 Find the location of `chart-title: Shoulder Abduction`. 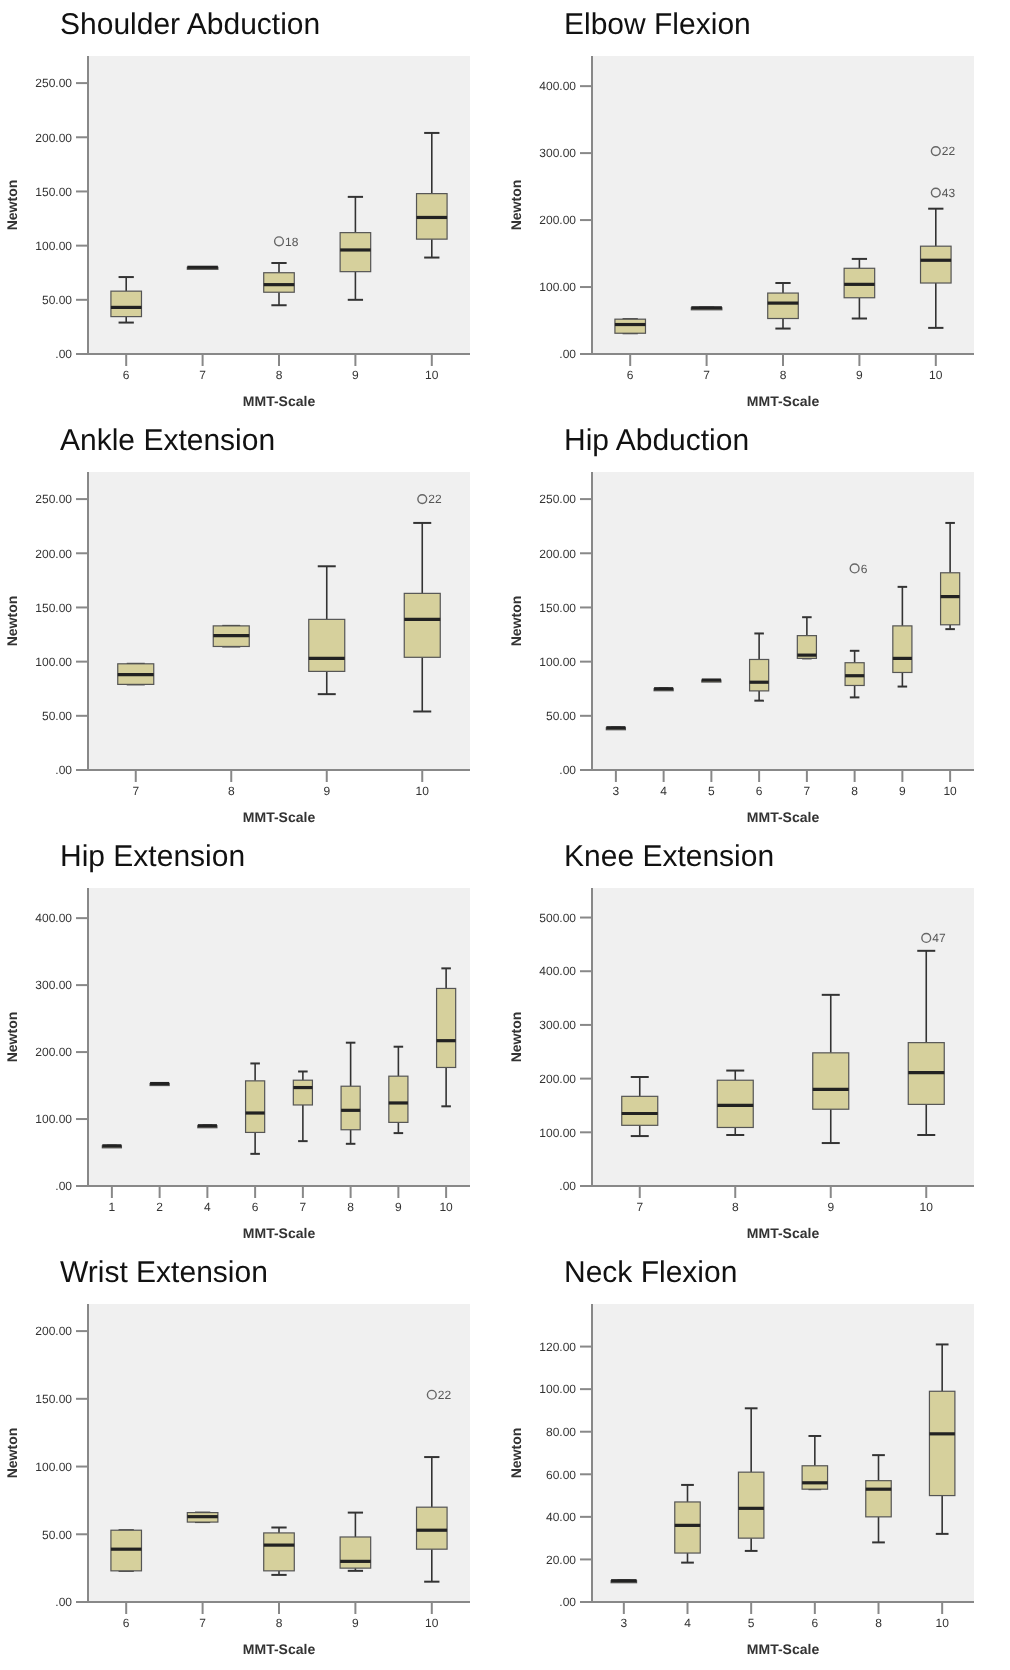

chart-title: Shoulder Abduction is located at coordinates (190, 26).